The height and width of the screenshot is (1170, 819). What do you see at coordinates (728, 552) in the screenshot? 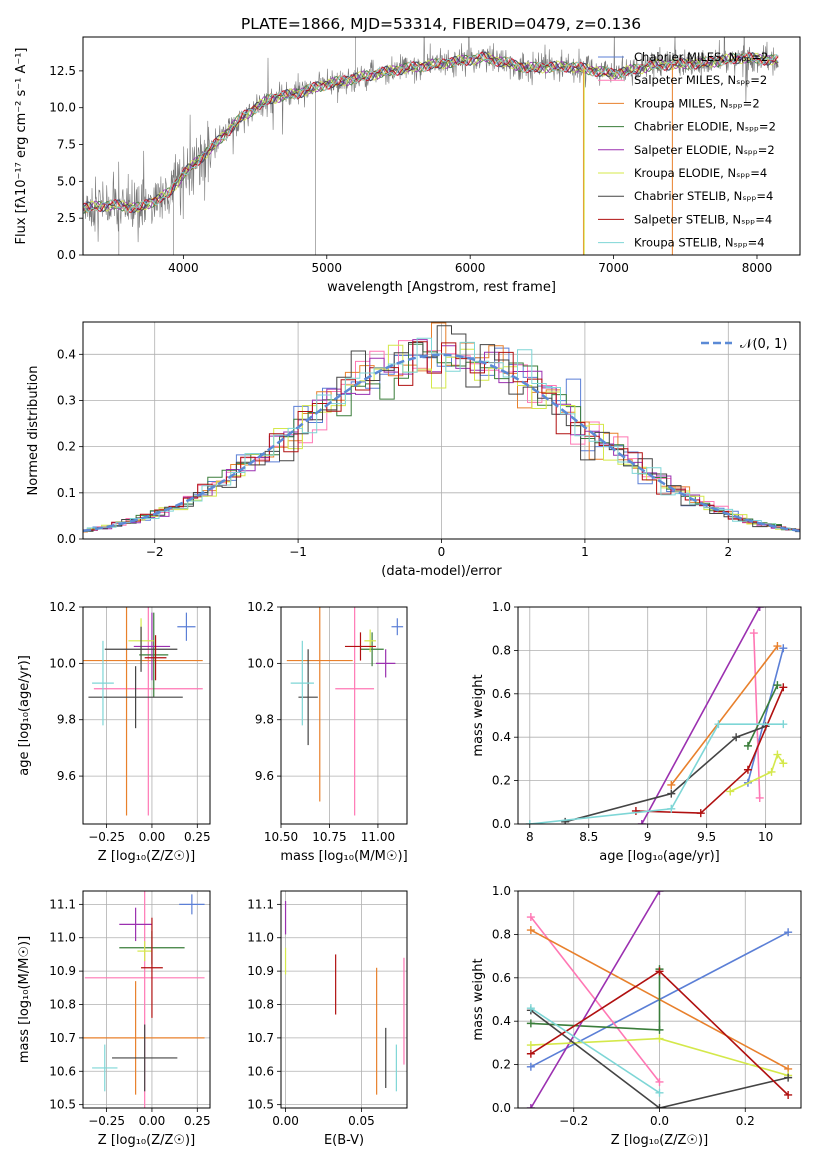
I see `x-tick-label: 2` at bounding box center [728, 552].